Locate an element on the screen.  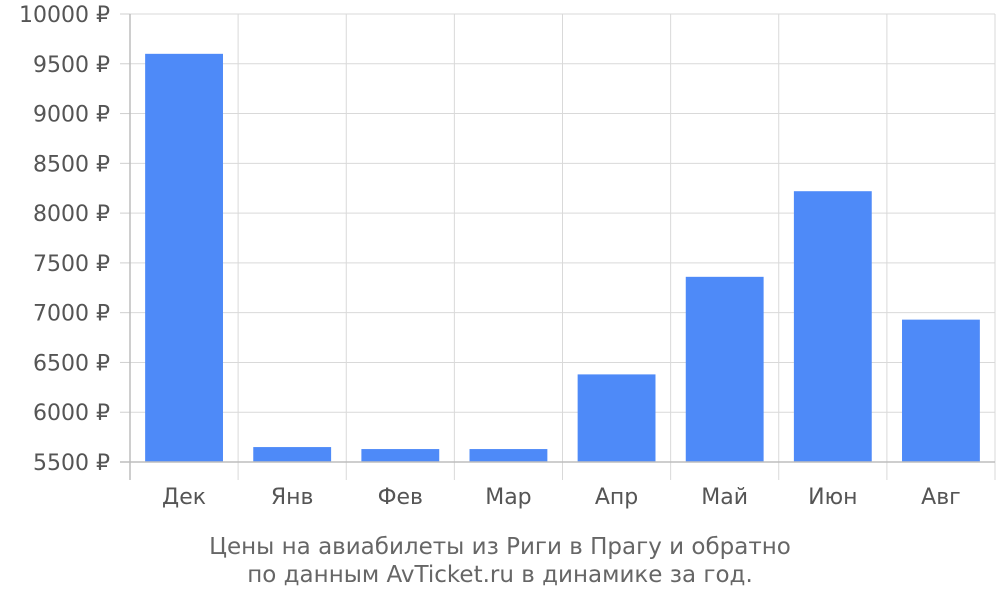
x-tick-label: Мар is located at coordinates (508, 497).